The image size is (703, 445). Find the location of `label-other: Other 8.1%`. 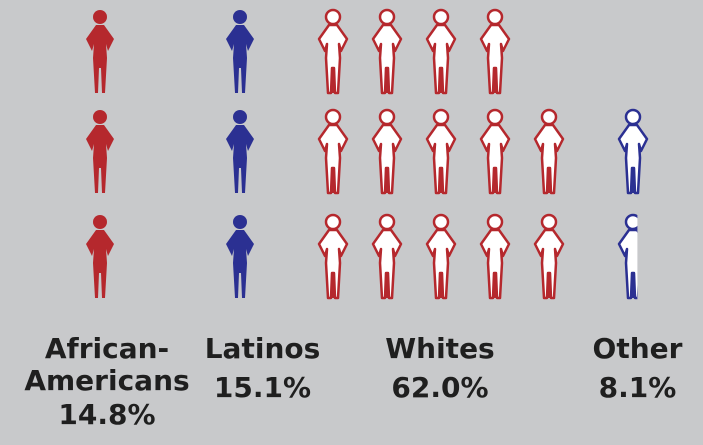

label-other: Other 8.1% is located at coordinates (637, 368).